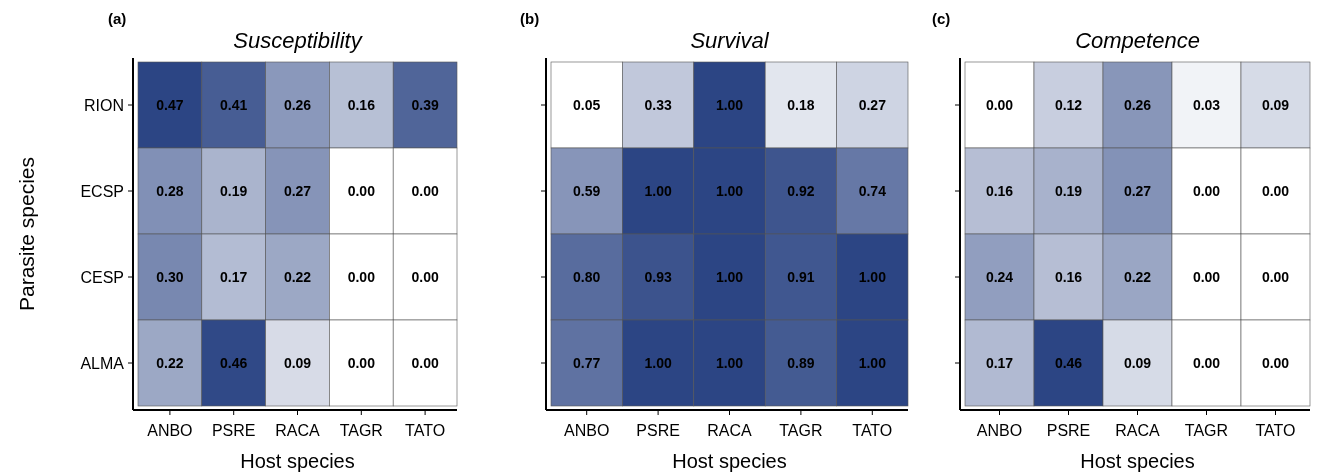 The width and height of the screenshot is (1317, 475). Describe the element at coordinates (530, 18) in the screenshot. I see `text: (b)` at that location.